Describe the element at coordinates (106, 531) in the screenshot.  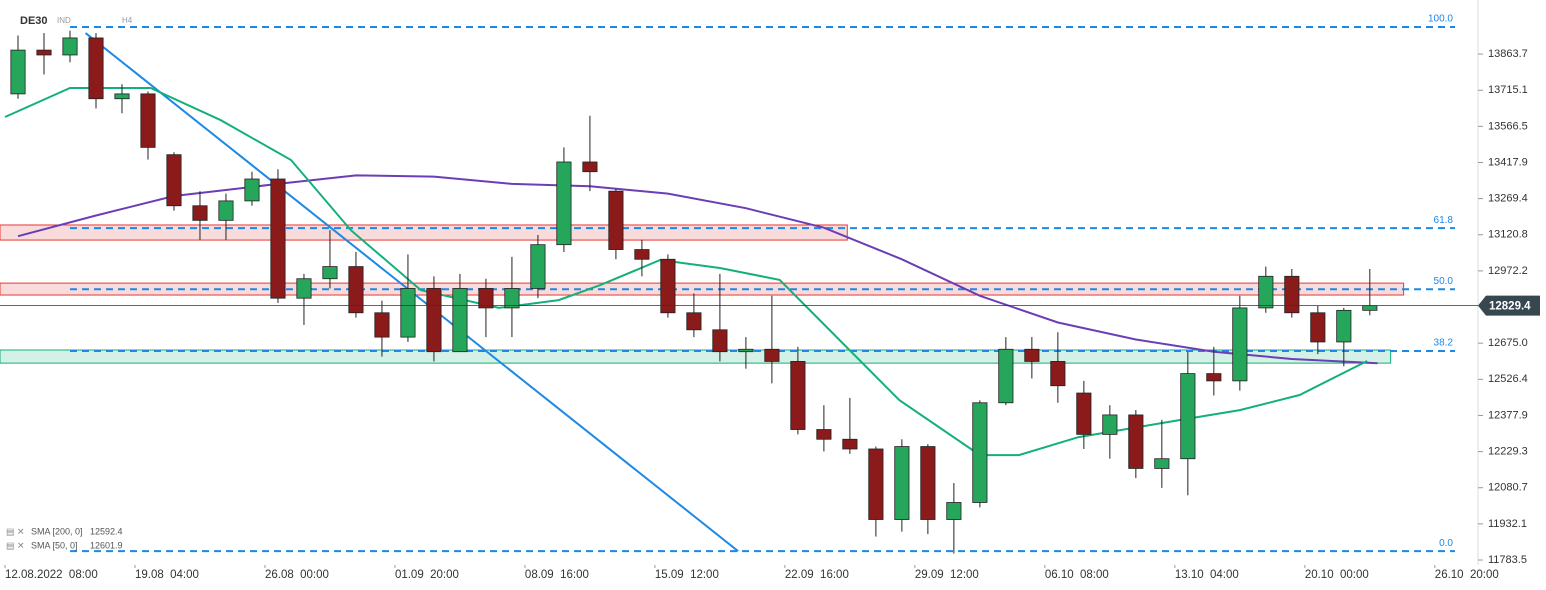
I see `legend-value: 12592.4` at that location.